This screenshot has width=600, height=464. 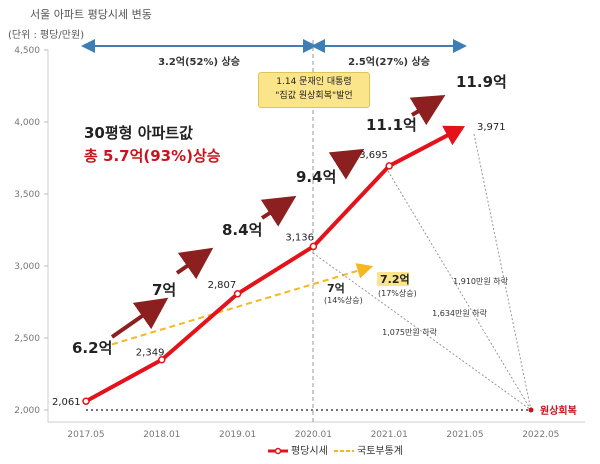 I want to click on headline-total-rise: 총 5.7억(93%)상승, so click(x=152, y=156).